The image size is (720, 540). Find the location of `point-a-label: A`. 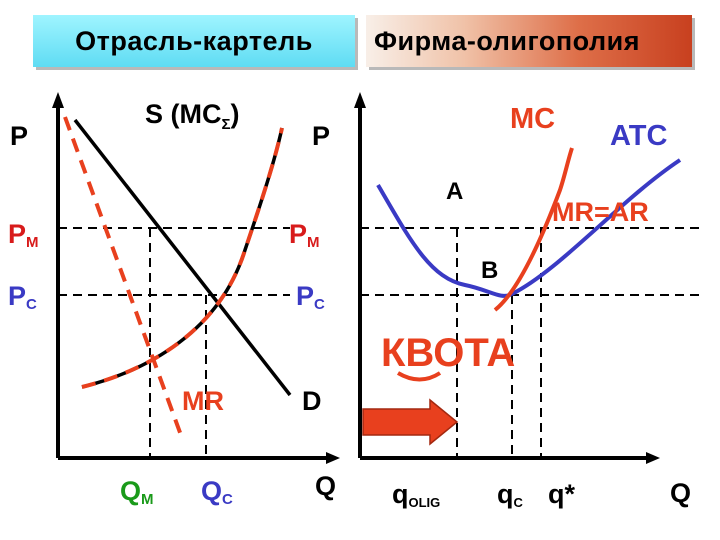

point-a-label: A is located at coordinates (454, 191).